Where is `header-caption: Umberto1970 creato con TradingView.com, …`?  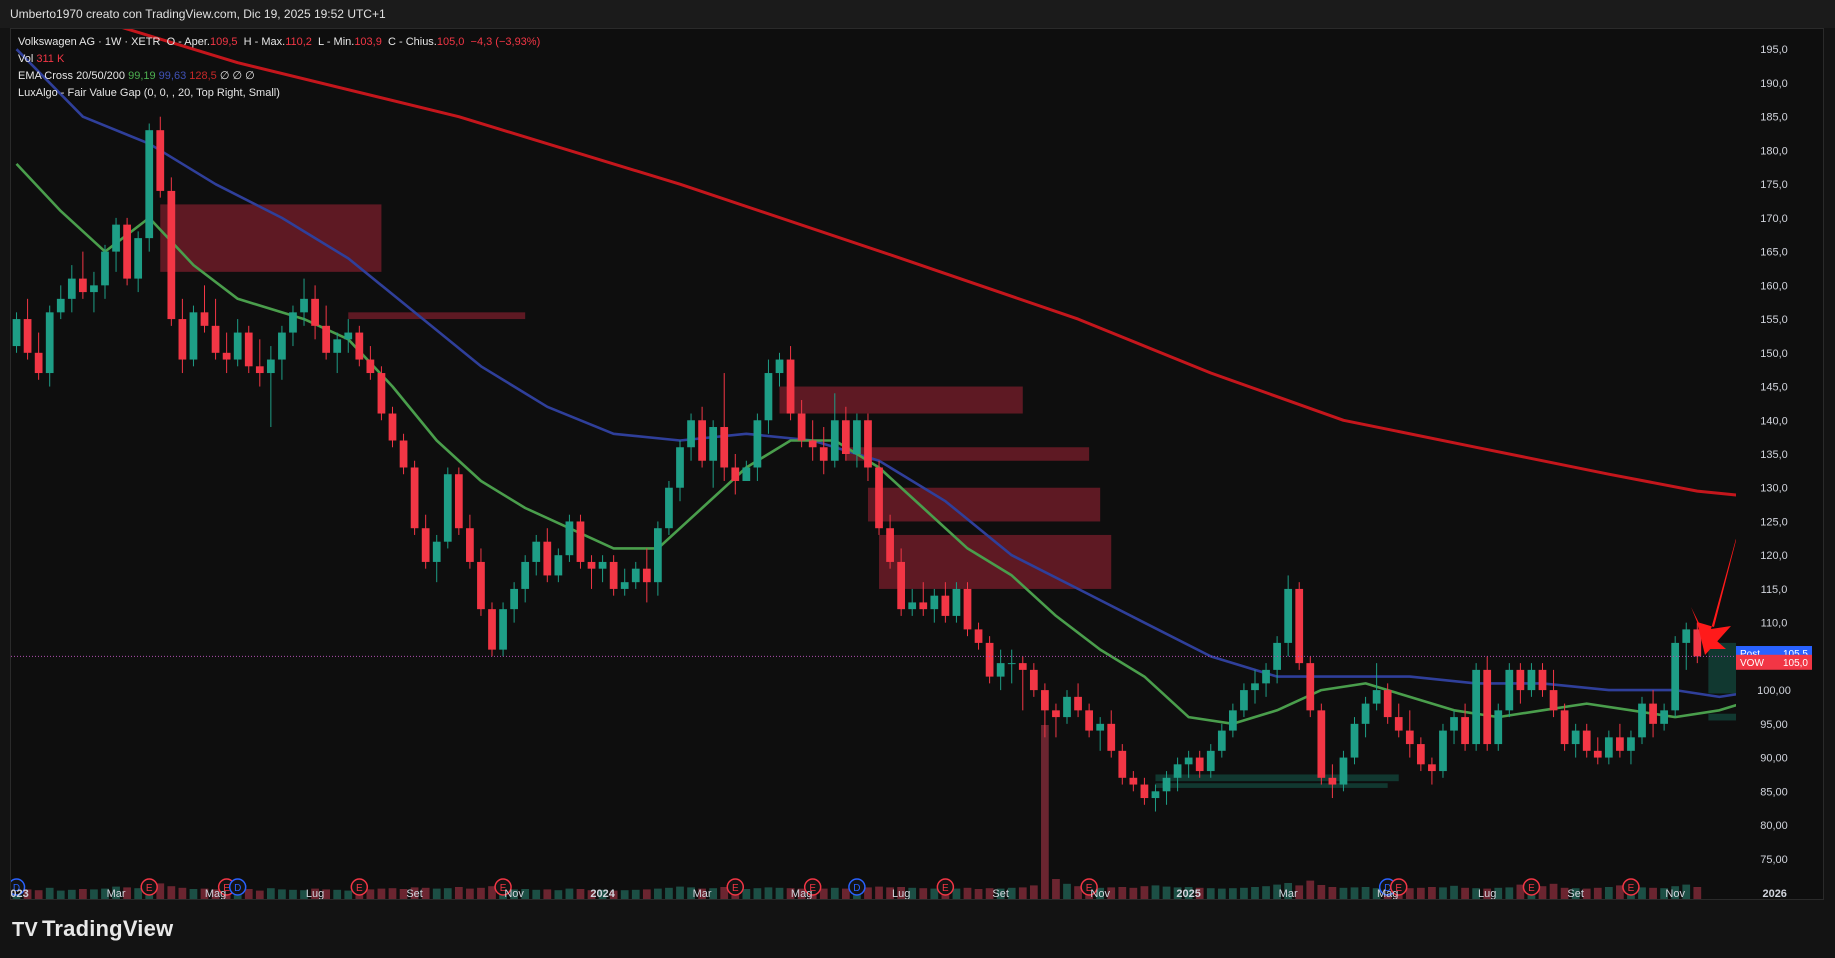 header-caption: Umberto1970 creato con TradingView.com, … is located at coordinates (917, 14).